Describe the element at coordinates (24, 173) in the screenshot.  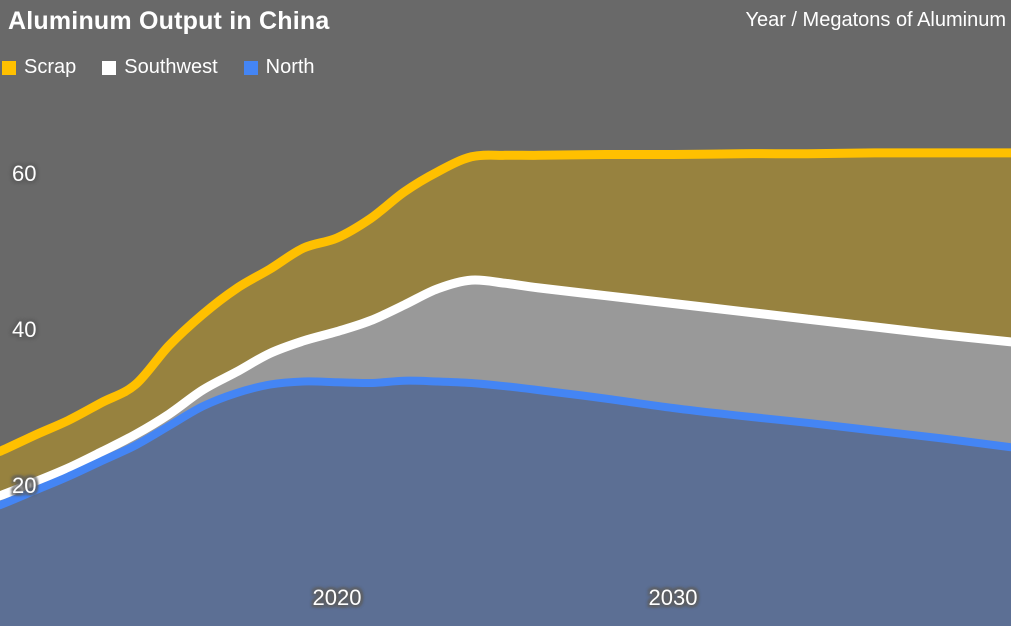
I see `y-tick-label: 60` at that location.